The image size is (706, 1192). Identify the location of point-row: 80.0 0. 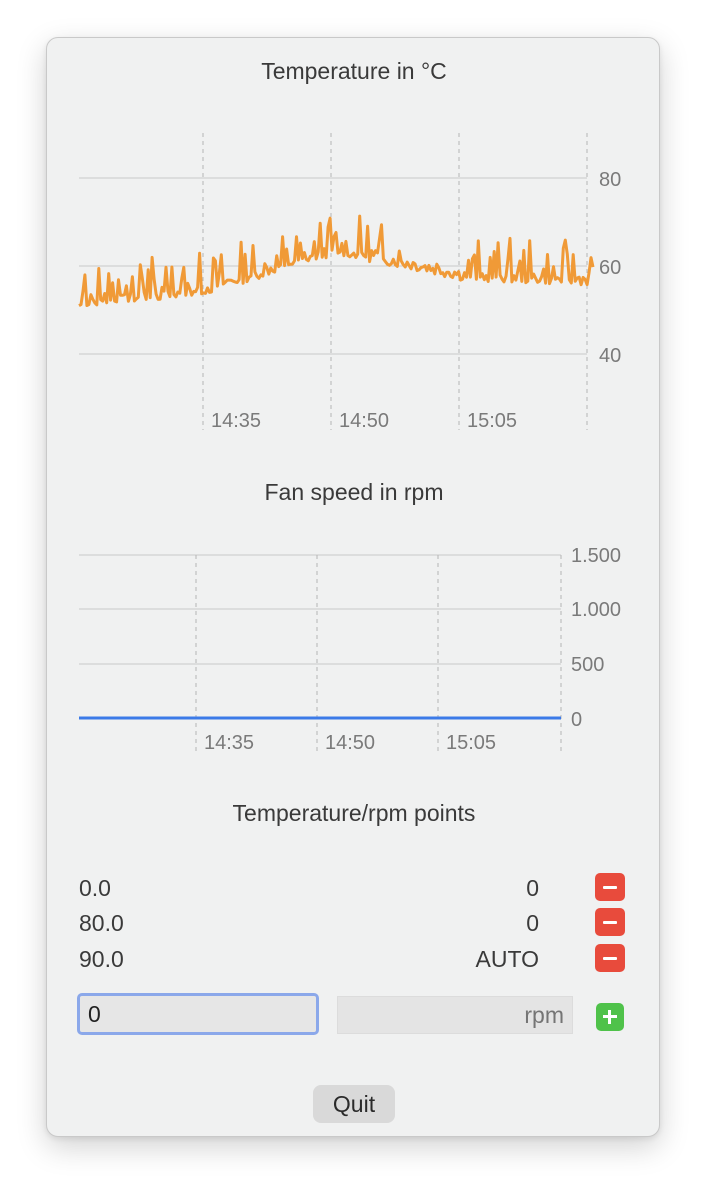
(352, 923).